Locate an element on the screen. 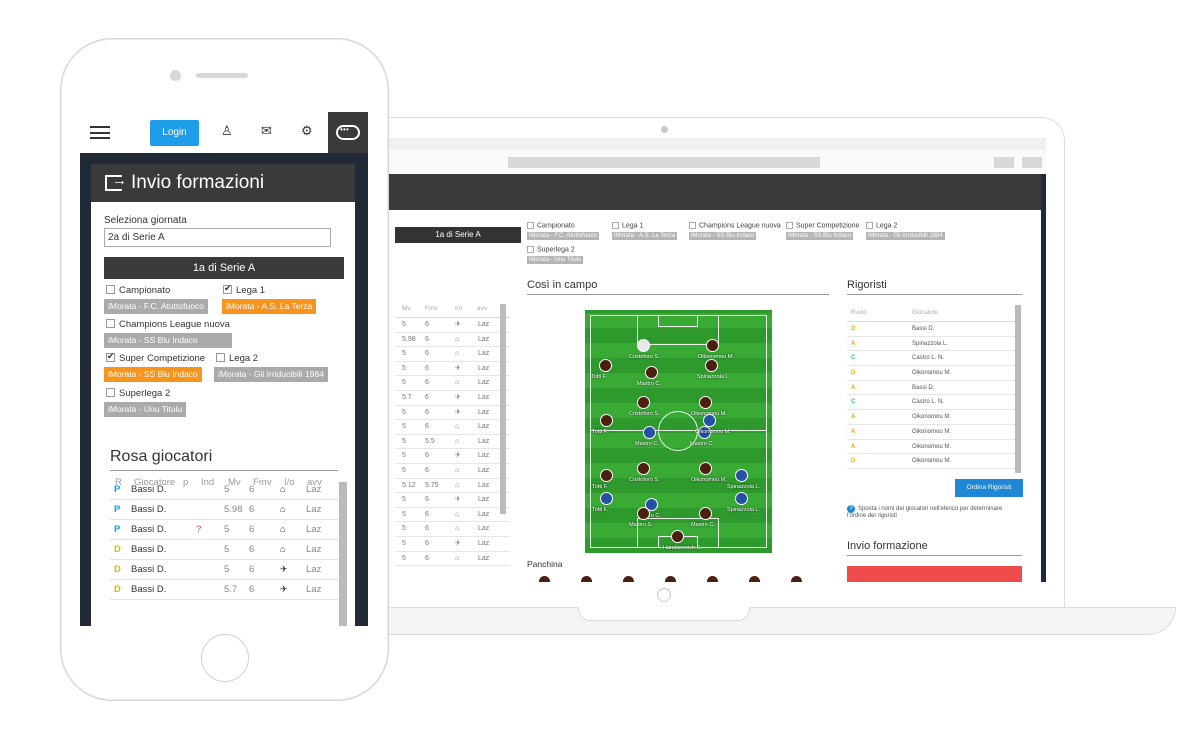 This screenshot has height=744, width=1200. hamburger-menu-icon is located at coordinates (100, 132).